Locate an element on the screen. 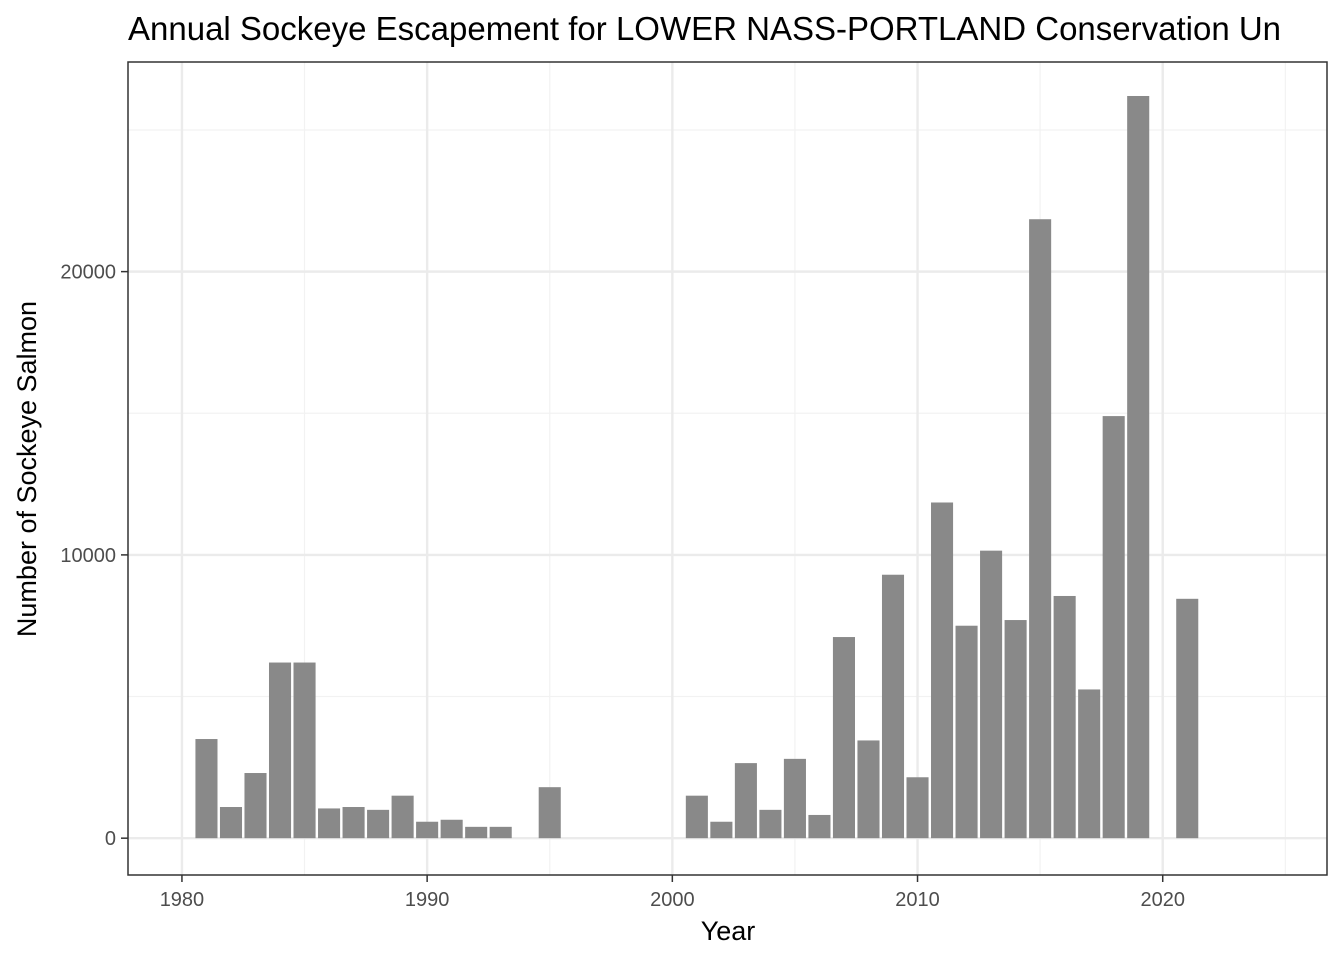  bar-2015 is located at coordinates (1040, 529).